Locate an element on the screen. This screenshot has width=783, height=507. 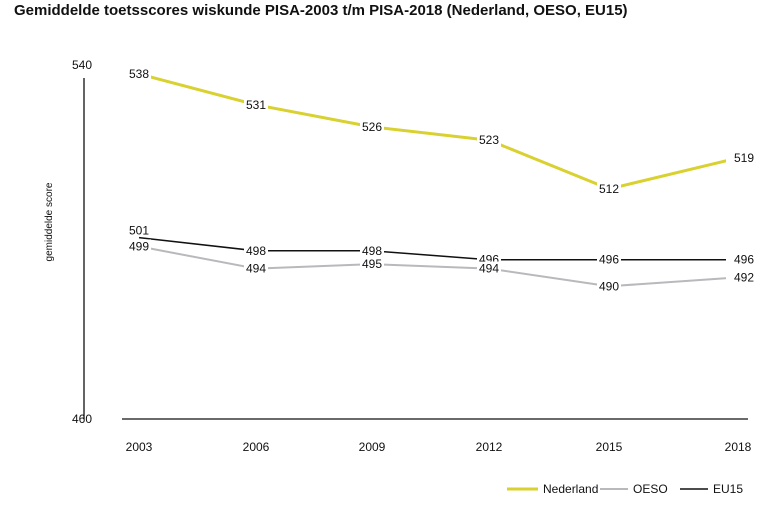
data-label-nederland: 526 is located at coordinates (372, 127).